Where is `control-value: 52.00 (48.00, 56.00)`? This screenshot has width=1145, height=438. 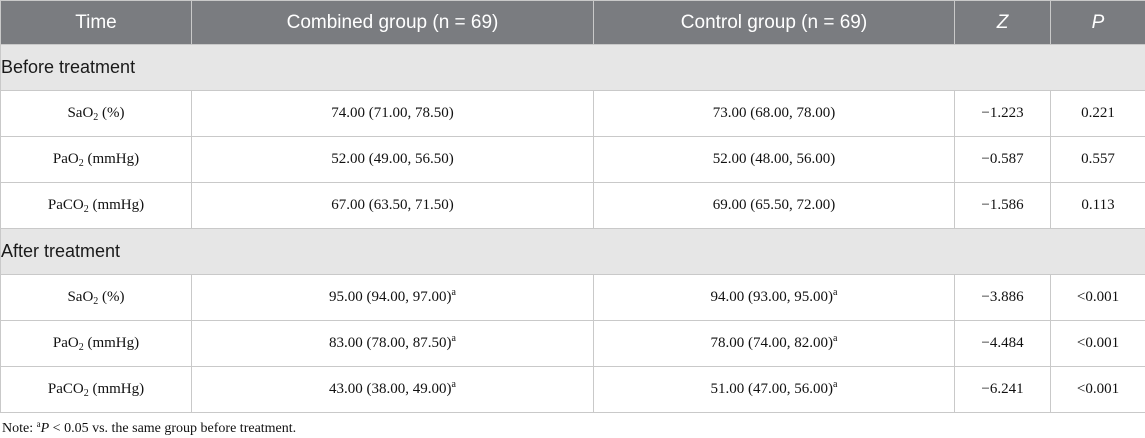
control-value: 52.00 (48.00, 56.00) is located at coordinates (774, 159).